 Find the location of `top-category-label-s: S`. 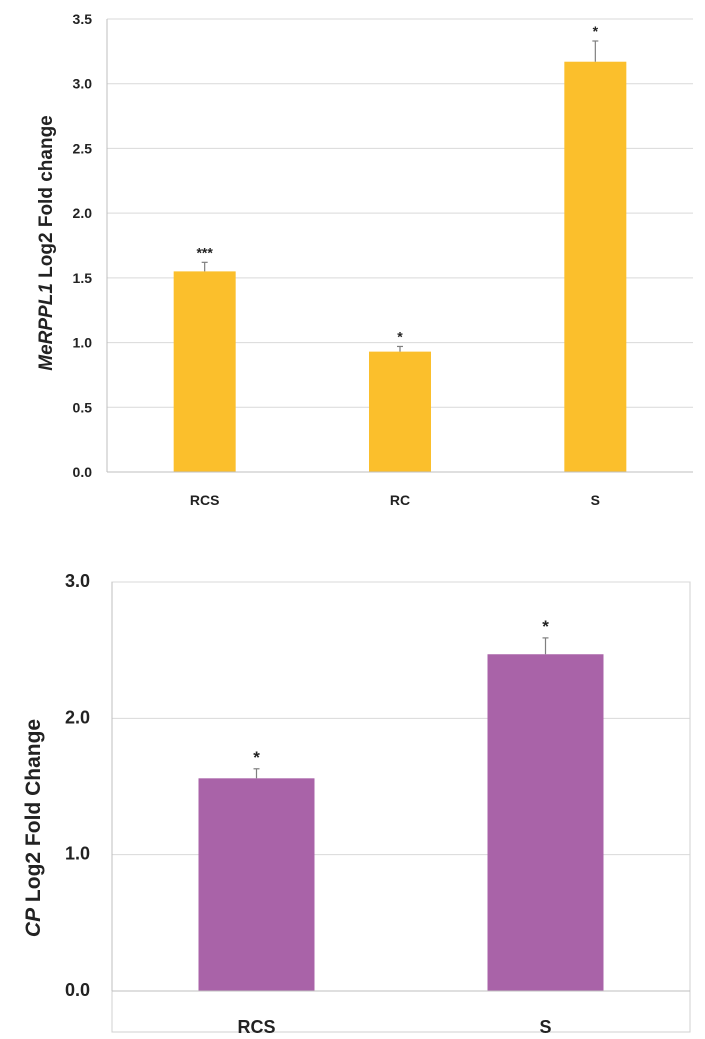

top-category-label-s: S is located at coordinates (595, 500).